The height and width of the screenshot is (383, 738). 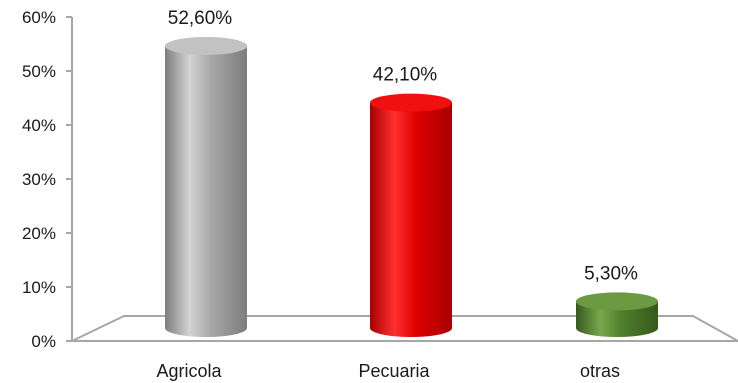 I want to click on bar-agricola, so click(x=206, y=187).